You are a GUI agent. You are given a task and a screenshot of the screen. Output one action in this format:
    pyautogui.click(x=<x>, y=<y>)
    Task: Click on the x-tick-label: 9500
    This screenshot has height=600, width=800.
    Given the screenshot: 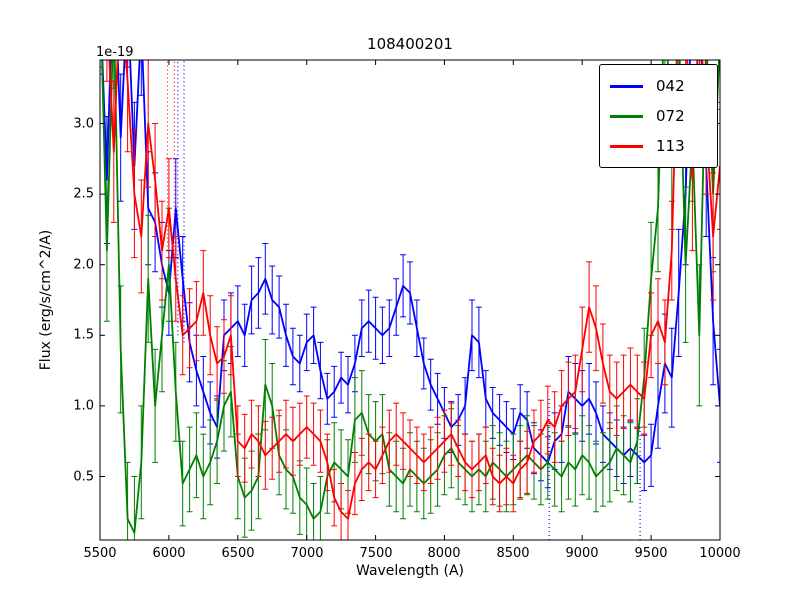 What is the action you would take?
    pyautogui.click(x=651, y=553)
    